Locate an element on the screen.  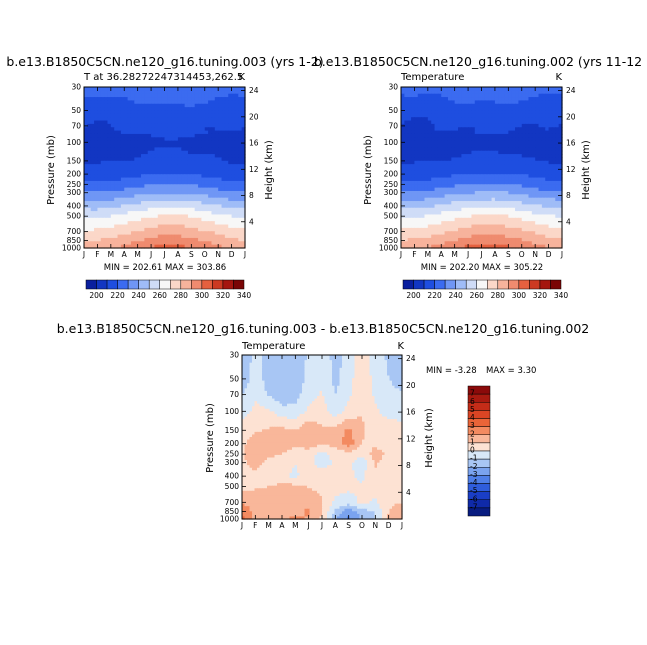
colorbar-label: 300 is located at coordinates (202, 295).